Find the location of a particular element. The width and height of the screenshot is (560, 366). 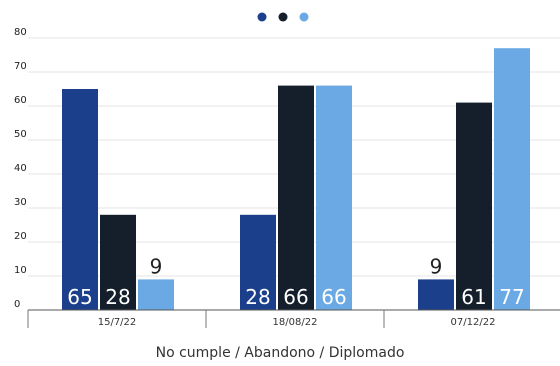

y-tick-label: 80 is located at coordinates (20, 32).